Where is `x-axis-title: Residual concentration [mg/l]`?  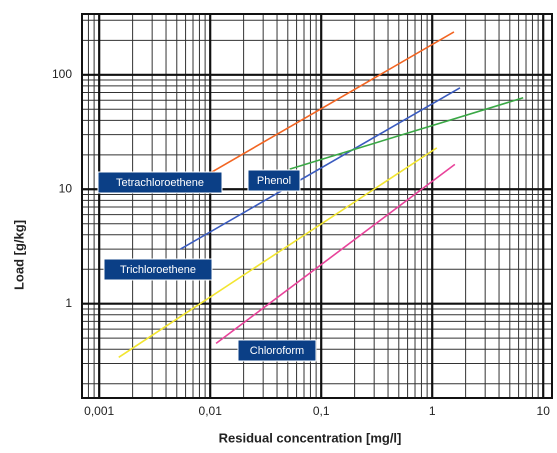 x-axis-title: Residual concentration [mg/l] is located at coordinates (310, 437).